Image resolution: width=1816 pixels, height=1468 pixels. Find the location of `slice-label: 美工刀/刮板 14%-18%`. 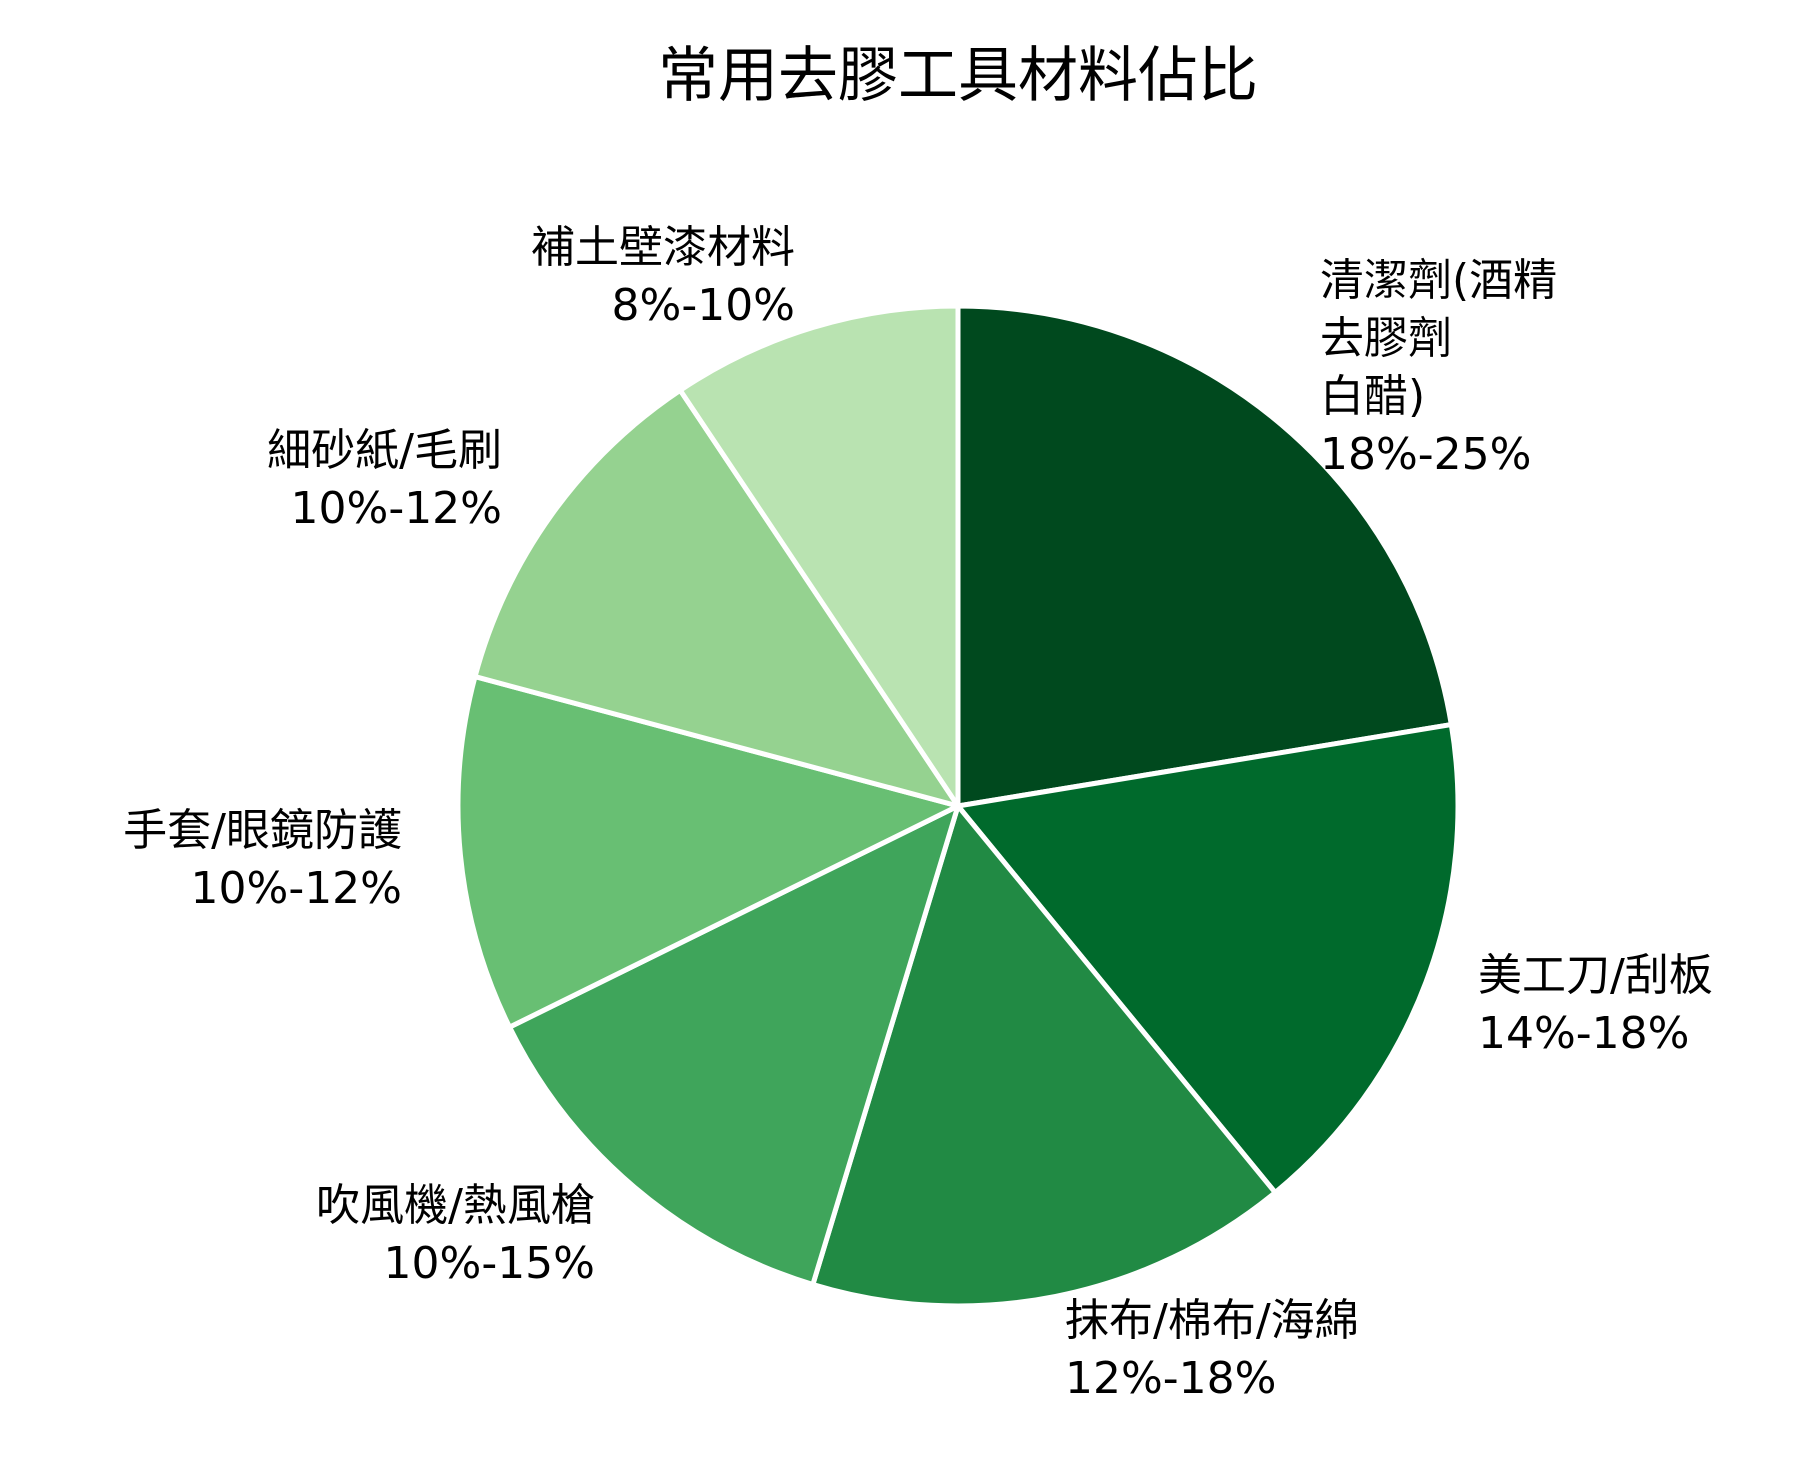

slice-label: 美工刀/刮板 14%-18% is located at coordinates (1595, 1004).